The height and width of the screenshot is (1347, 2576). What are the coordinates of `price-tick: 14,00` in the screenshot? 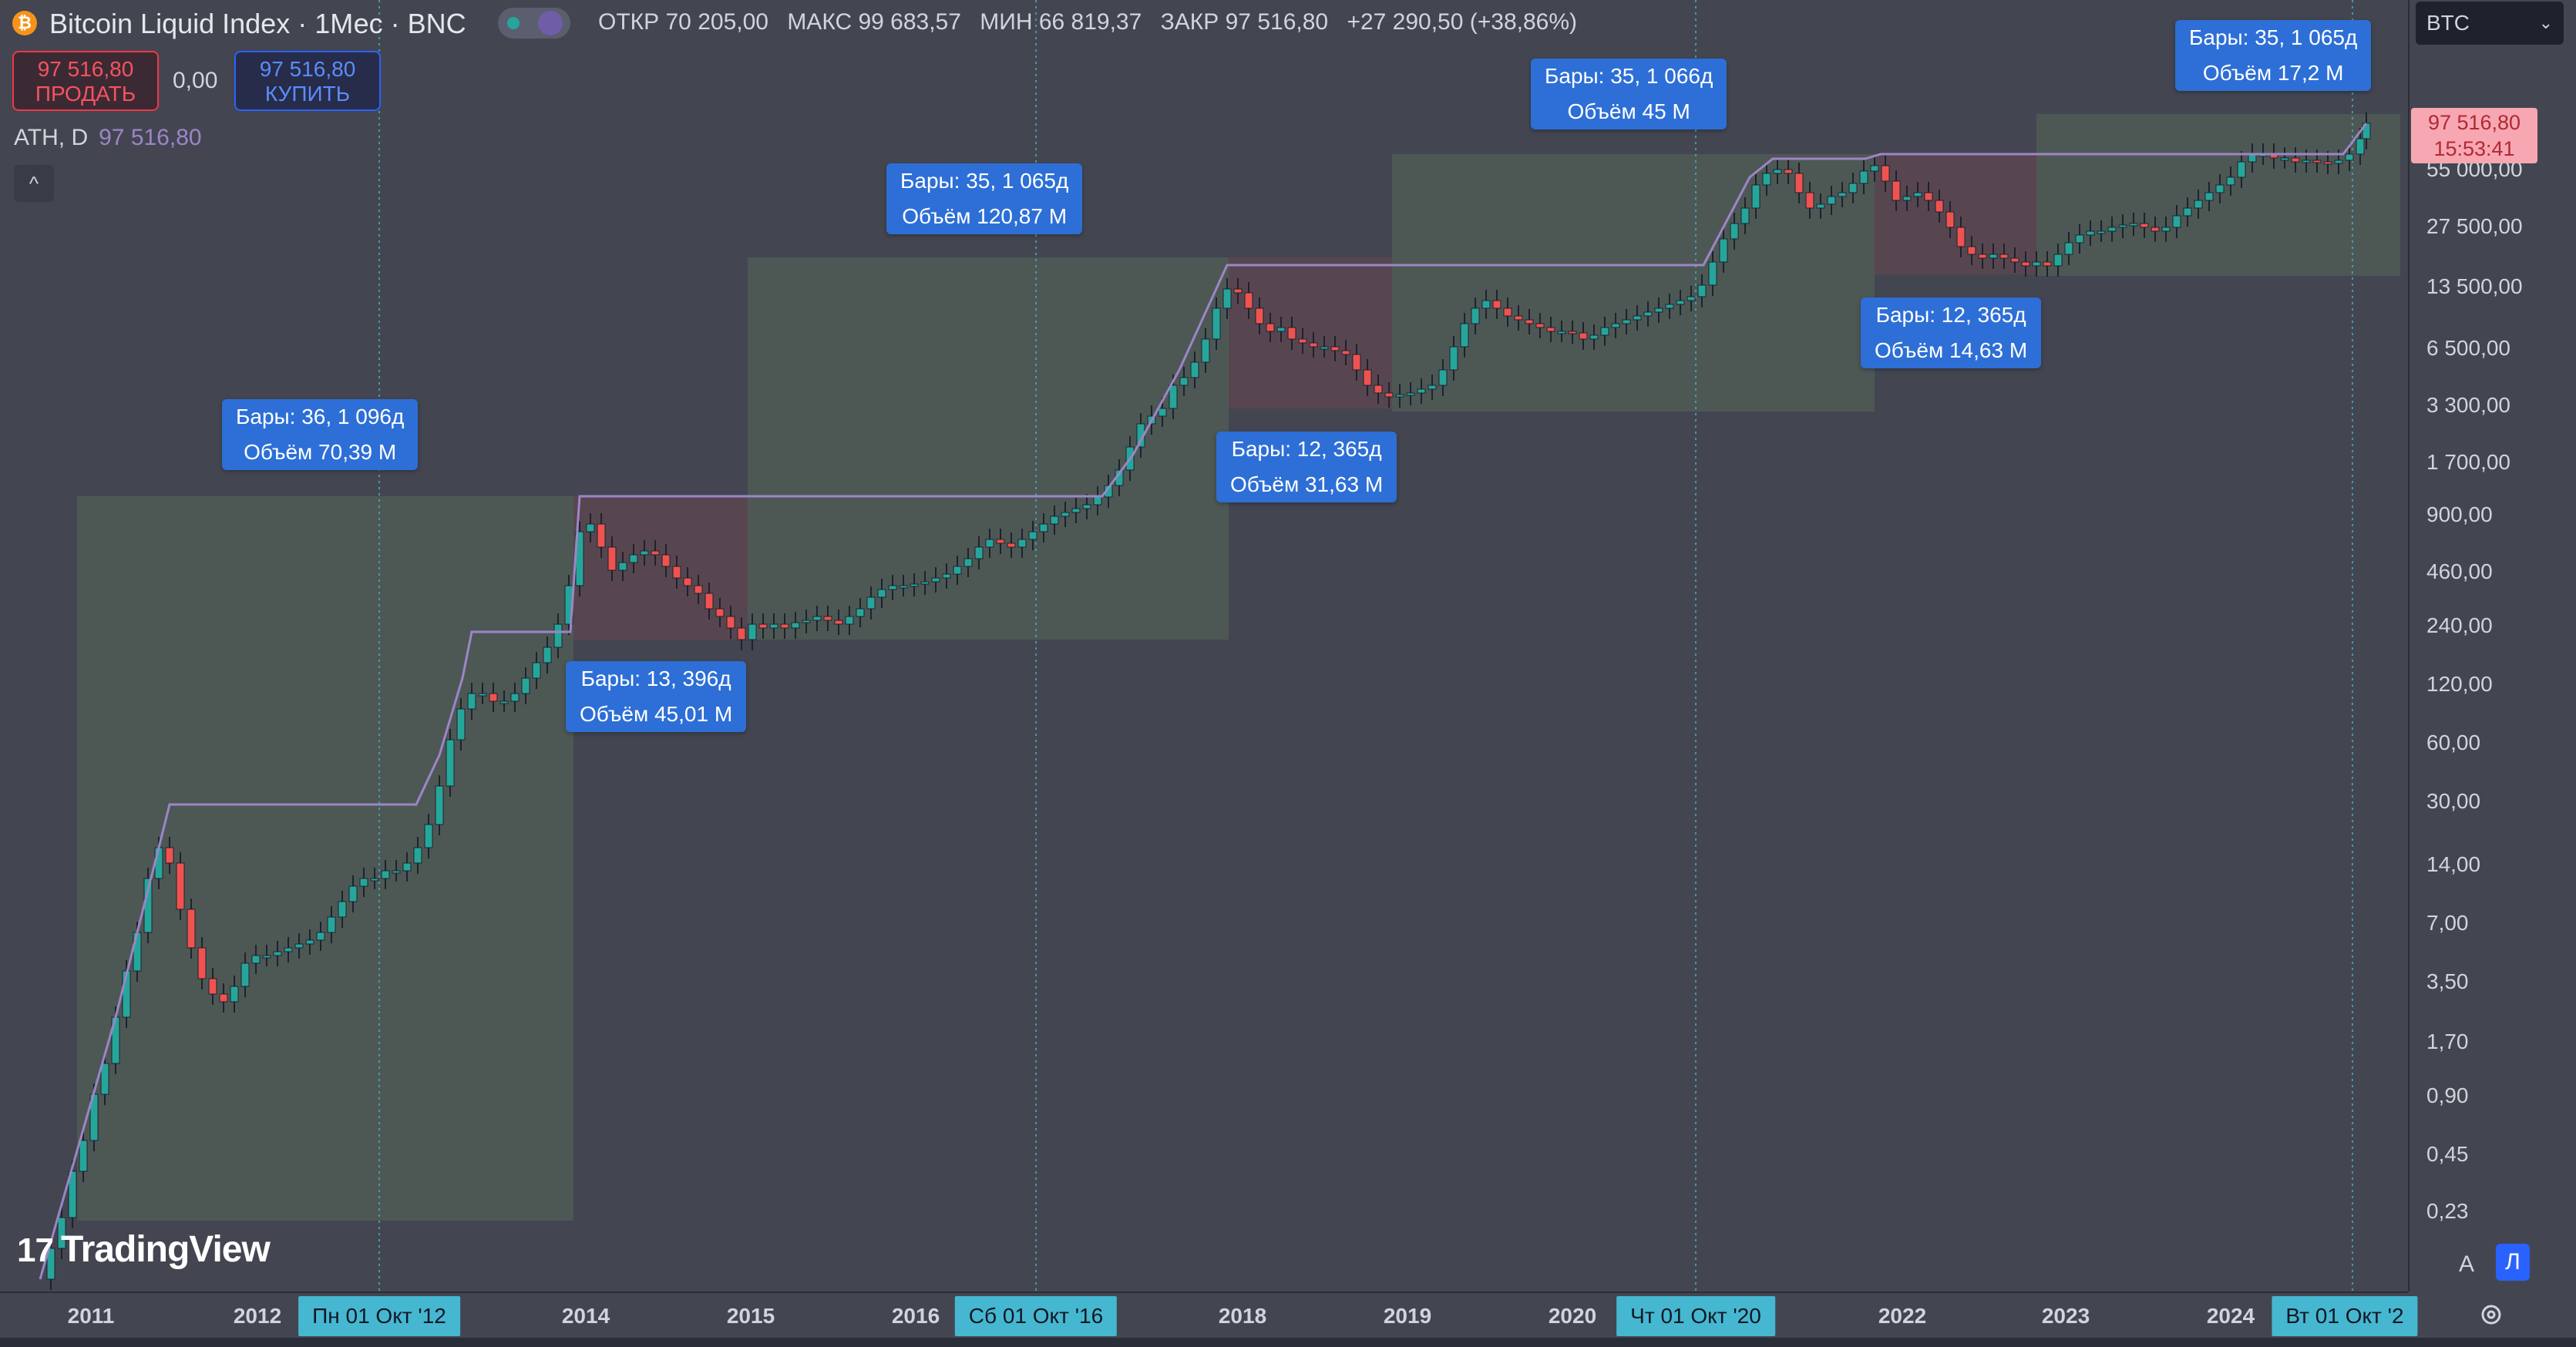 It's located at (2453, 864).